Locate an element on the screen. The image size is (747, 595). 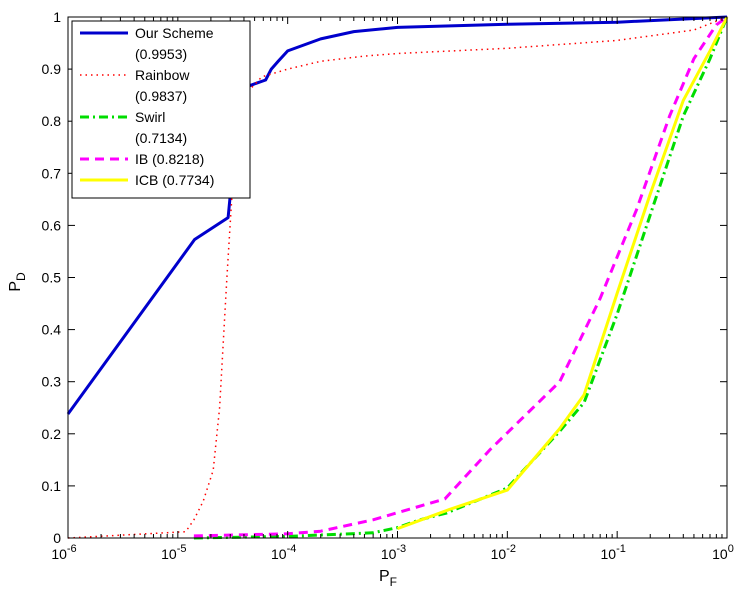
y-axis-label: PD is located at coordinates (17, 282).